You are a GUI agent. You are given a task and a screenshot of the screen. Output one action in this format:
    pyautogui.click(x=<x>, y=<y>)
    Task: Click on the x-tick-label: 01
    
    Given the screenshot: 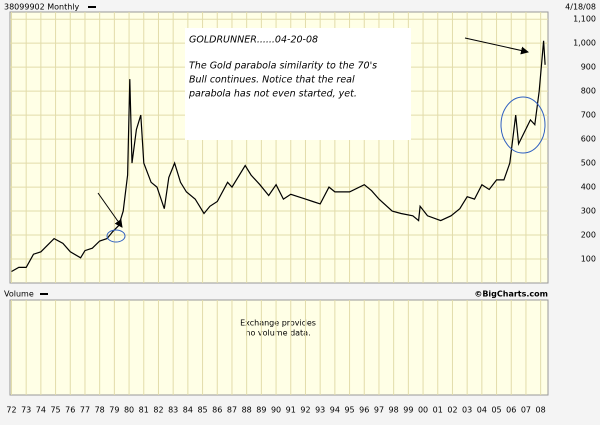 What is the action you would take?
    pyautogui.click(x=438, y=410)
    